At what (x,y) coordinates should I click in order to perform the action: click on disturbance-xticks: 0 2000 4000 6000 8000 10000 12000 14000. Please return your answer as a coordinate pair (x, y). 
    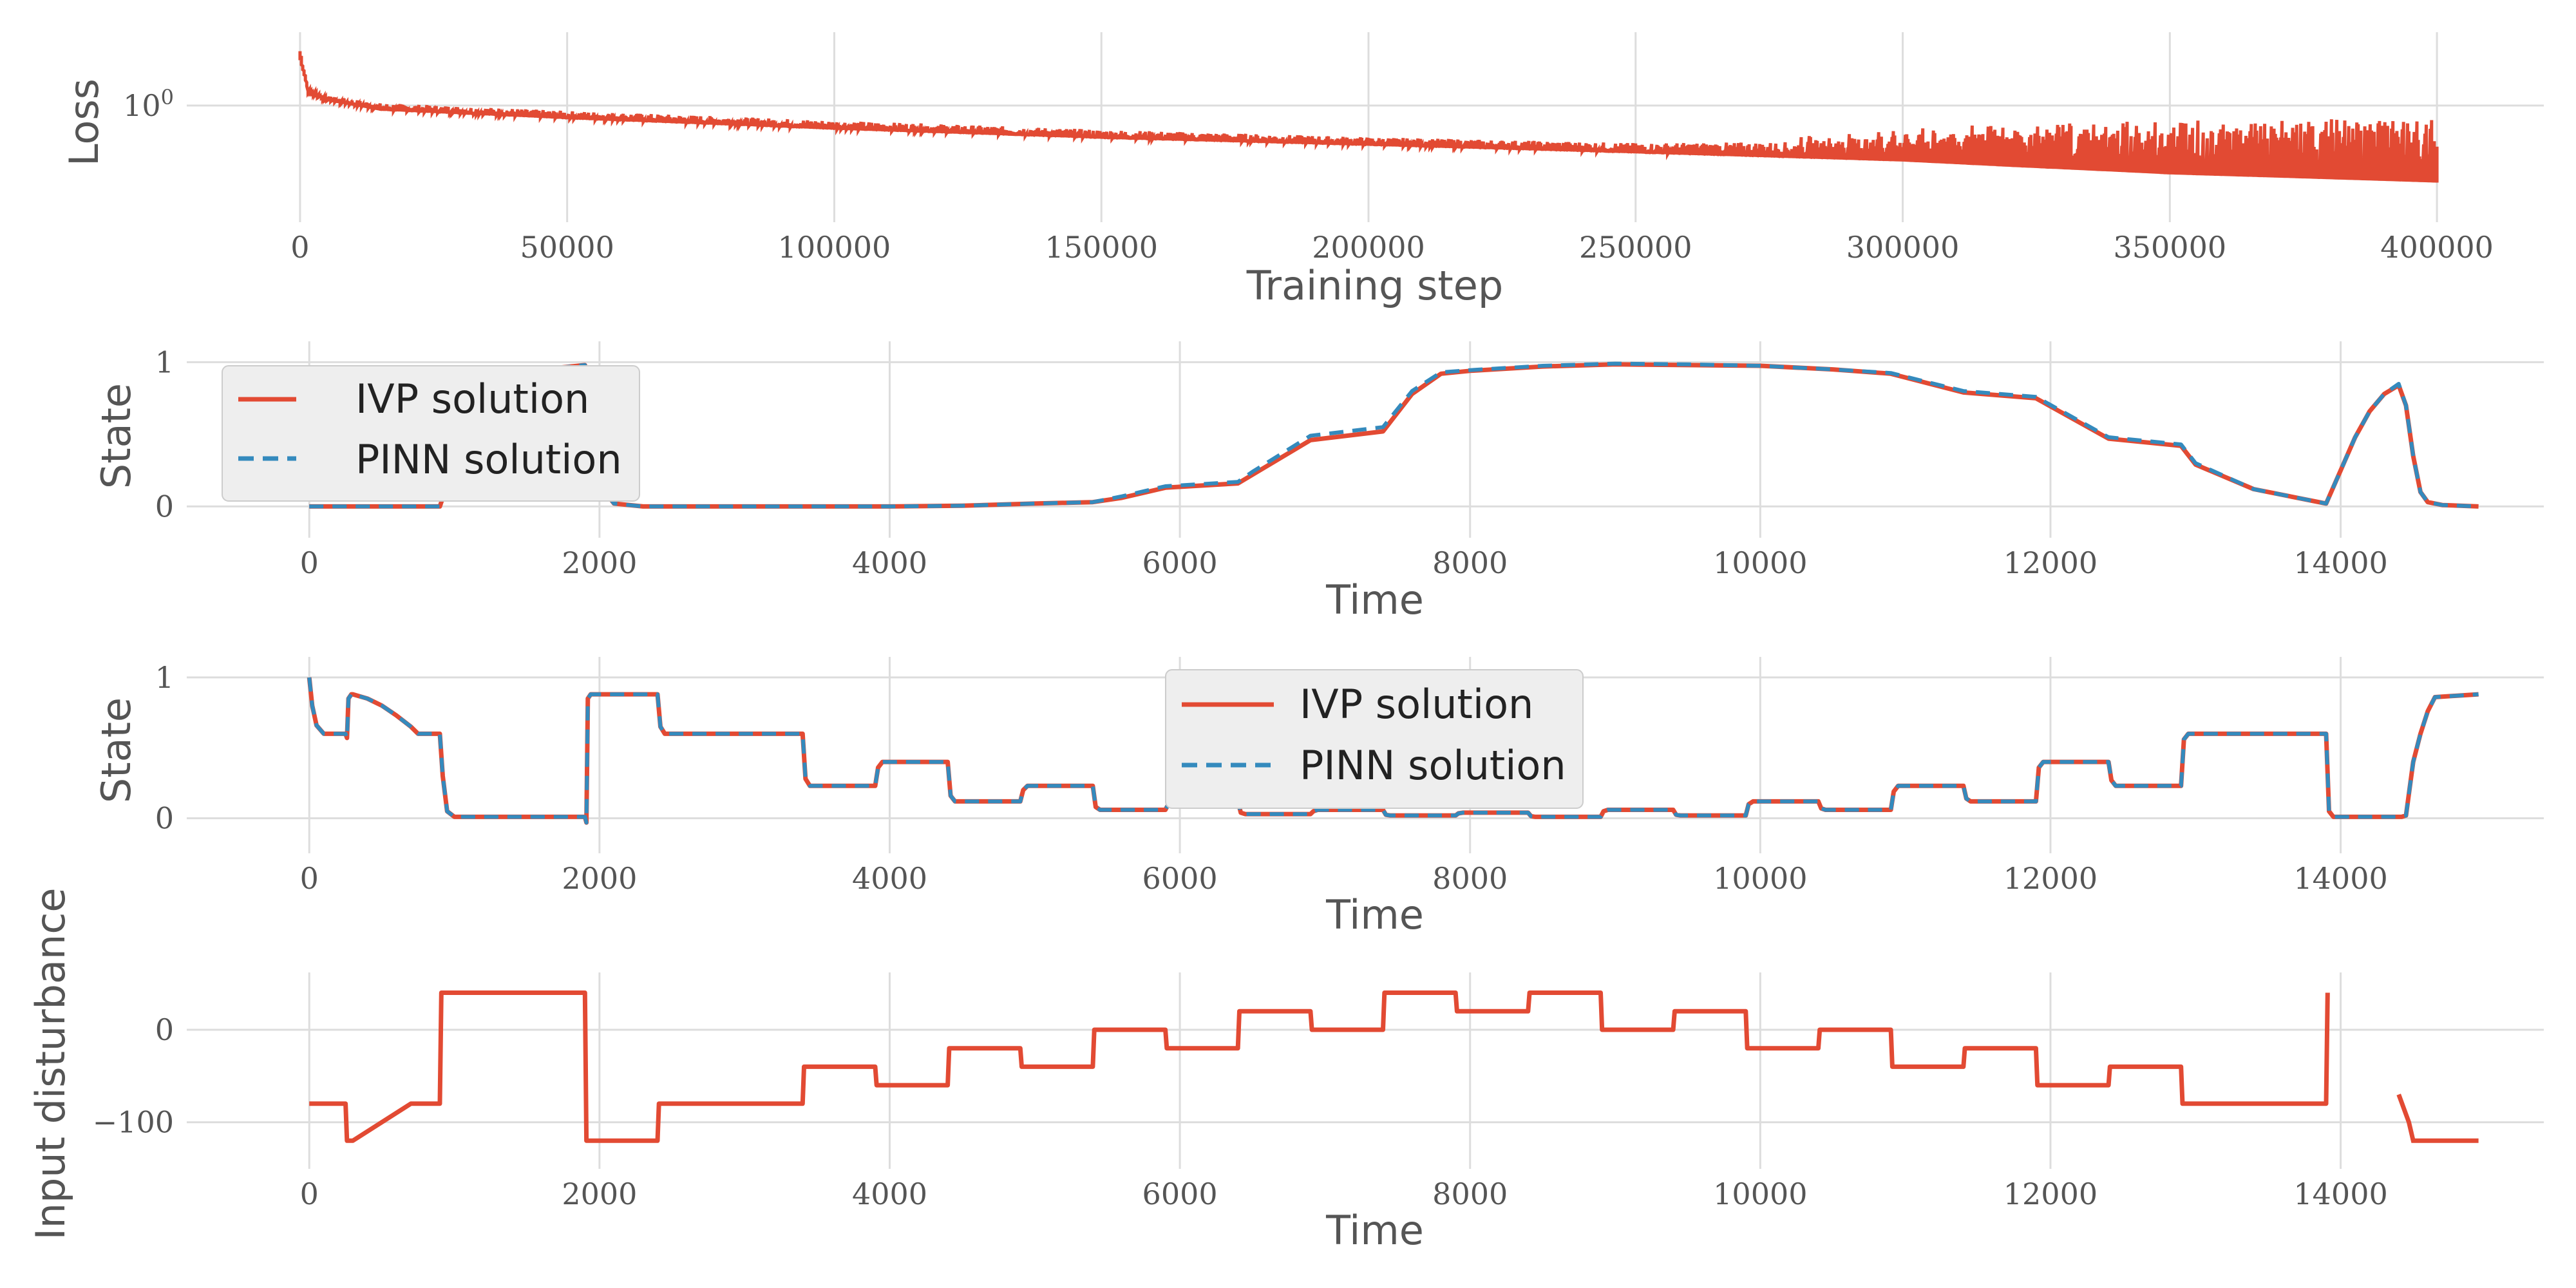
    Looking at the image, I should click on (1344, 1194).